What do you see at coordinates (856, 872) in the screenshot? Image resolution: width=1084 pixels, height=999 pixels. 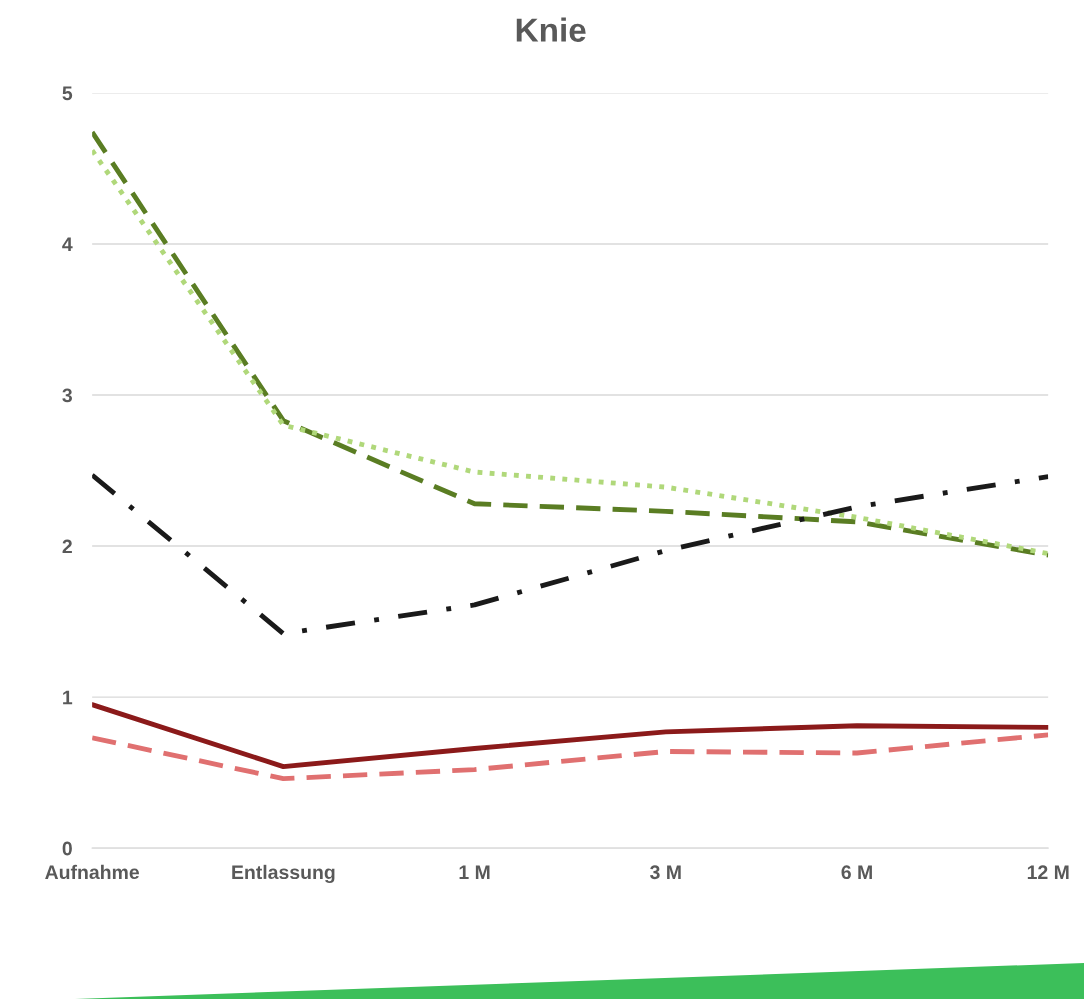 I see `x-tick-label: 6 M` at bounding box center [856, 872].